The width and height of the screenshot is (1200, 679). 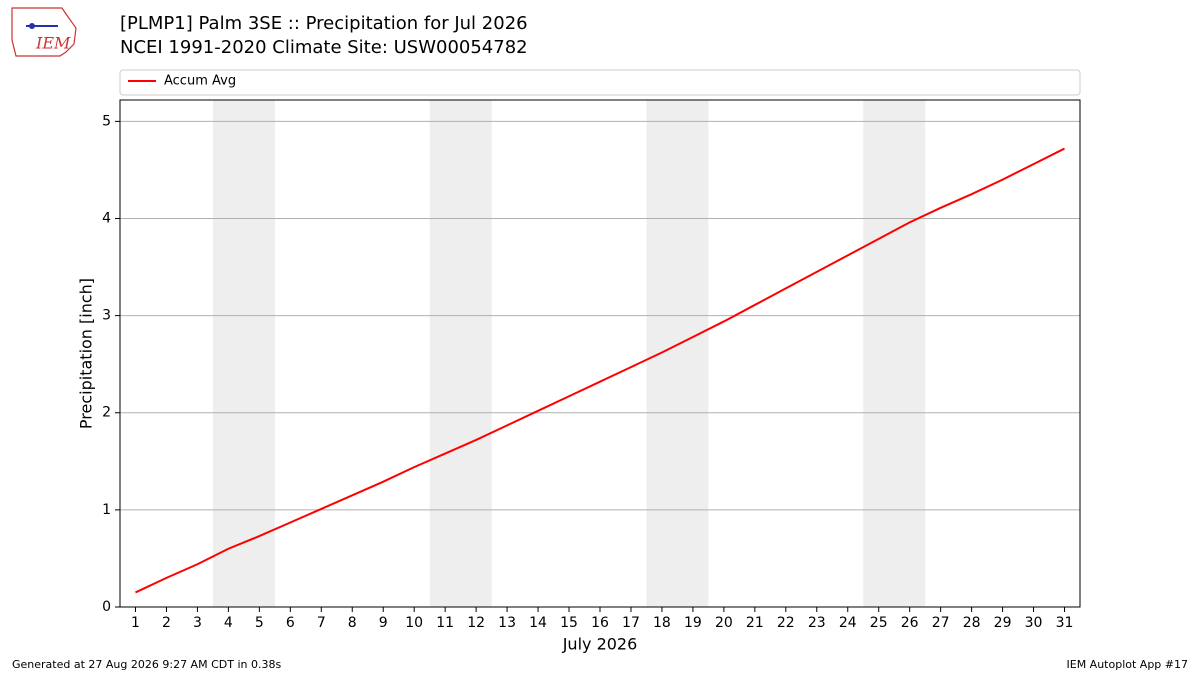 I want to click on logo: IEM, so click(x=44, y=32).